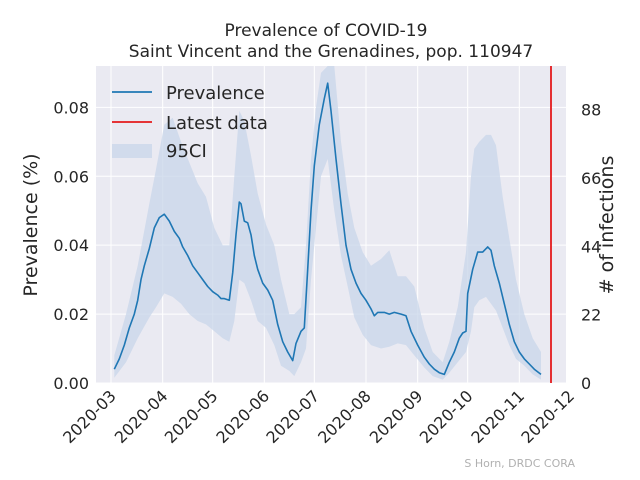  I want to click on x-tick-label: 2020-03, so click(89, 416).